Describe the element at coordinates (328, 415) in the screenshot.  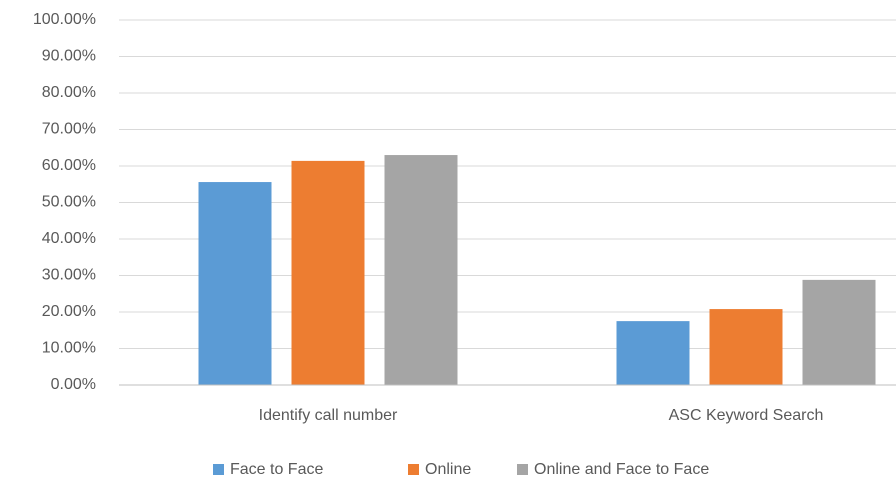
I see `x-tick-label: Identify call number` at that location.